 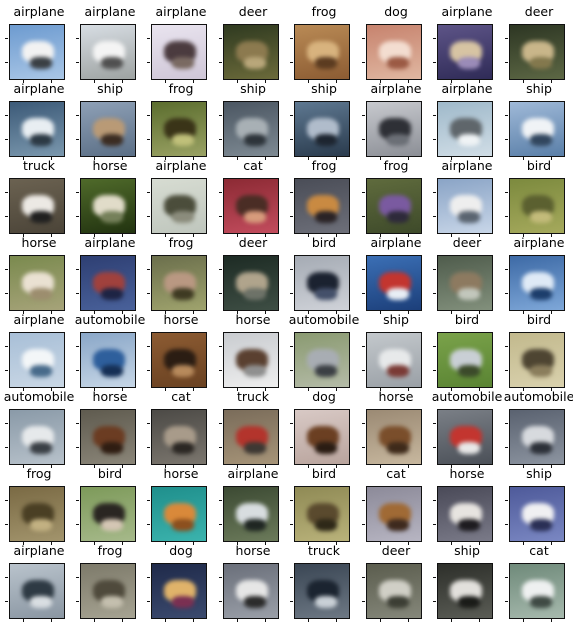 What do you see at coordinates (37, 274) in the screenshot?
I see `grid-cell: horse` at bounding box center [37, 274].